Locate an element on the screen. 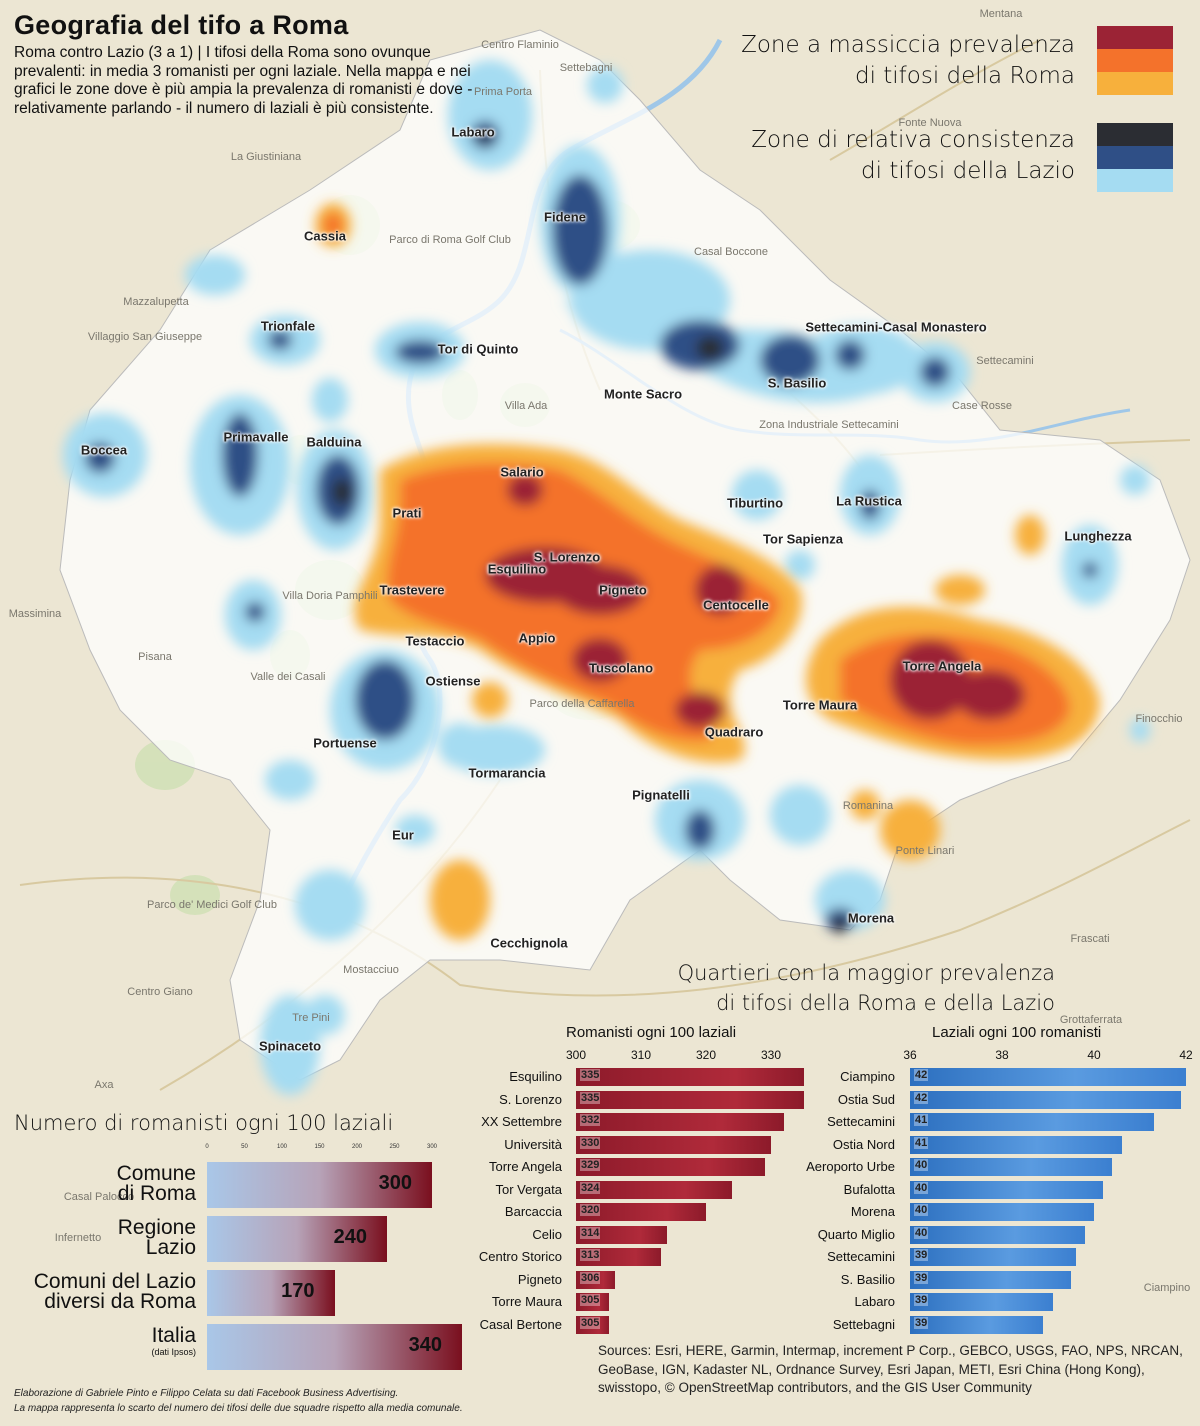 The width and height of the screenshot is (1200, 1426). basemap-label-parco-de-medici-golf-club: Parco de' Medici Golf Club is located at coordinates (212, 905).